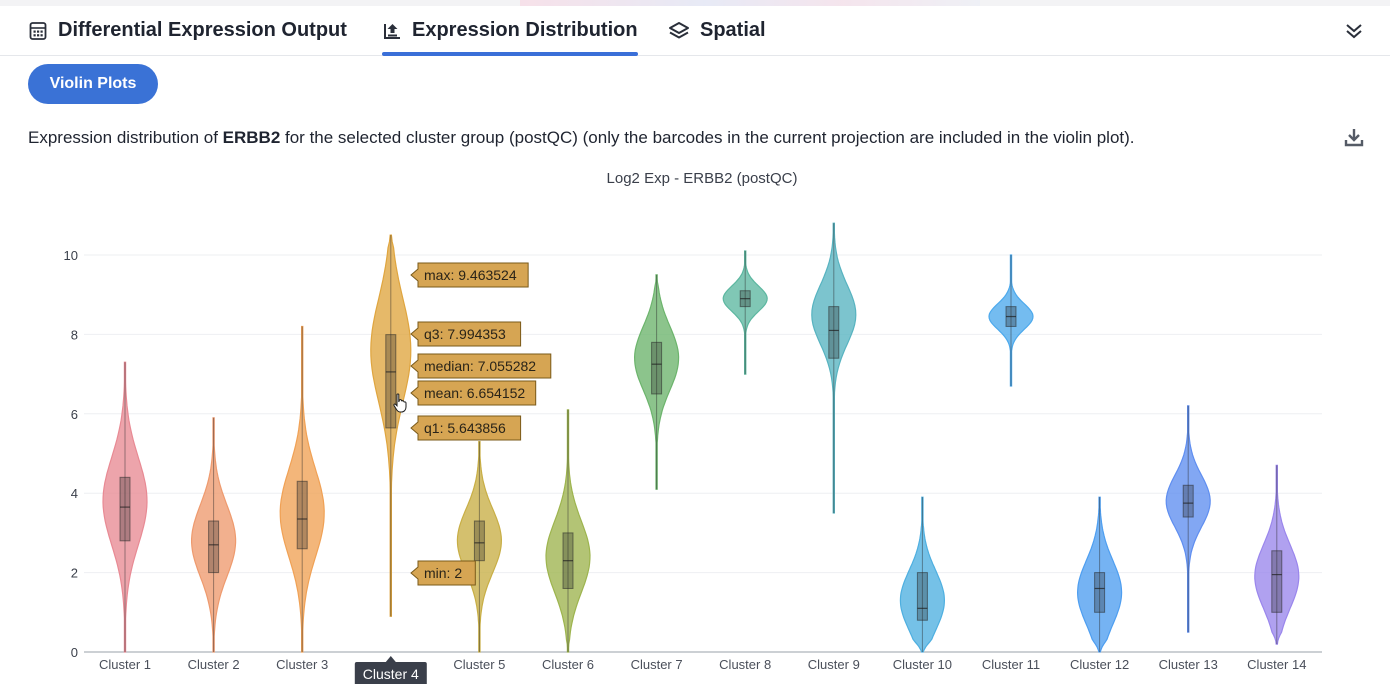 This screenshot has height=684, width=1390. Describe the element at coordinates (1188, 664) in the screenshot. I see `x-tick-label: Cluster 13` at that location.